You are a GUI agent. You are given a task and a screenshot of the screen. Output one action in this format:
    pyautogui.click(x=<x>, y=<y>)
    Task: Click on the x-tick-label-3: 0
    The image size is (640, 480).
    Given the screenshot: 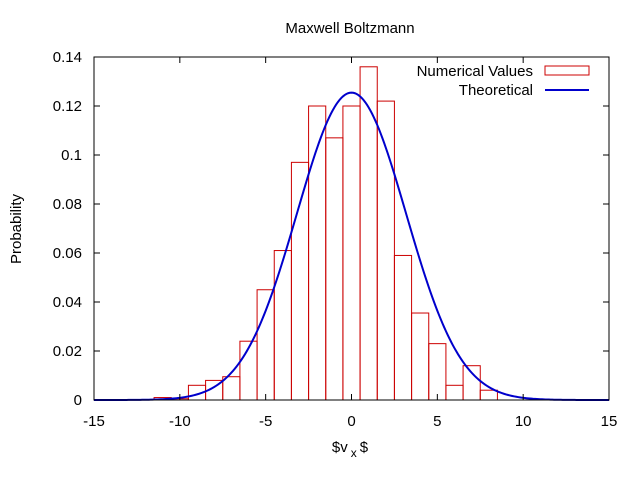 What is the action you would take?
    pyautogui.click(x=351, y=421)
    